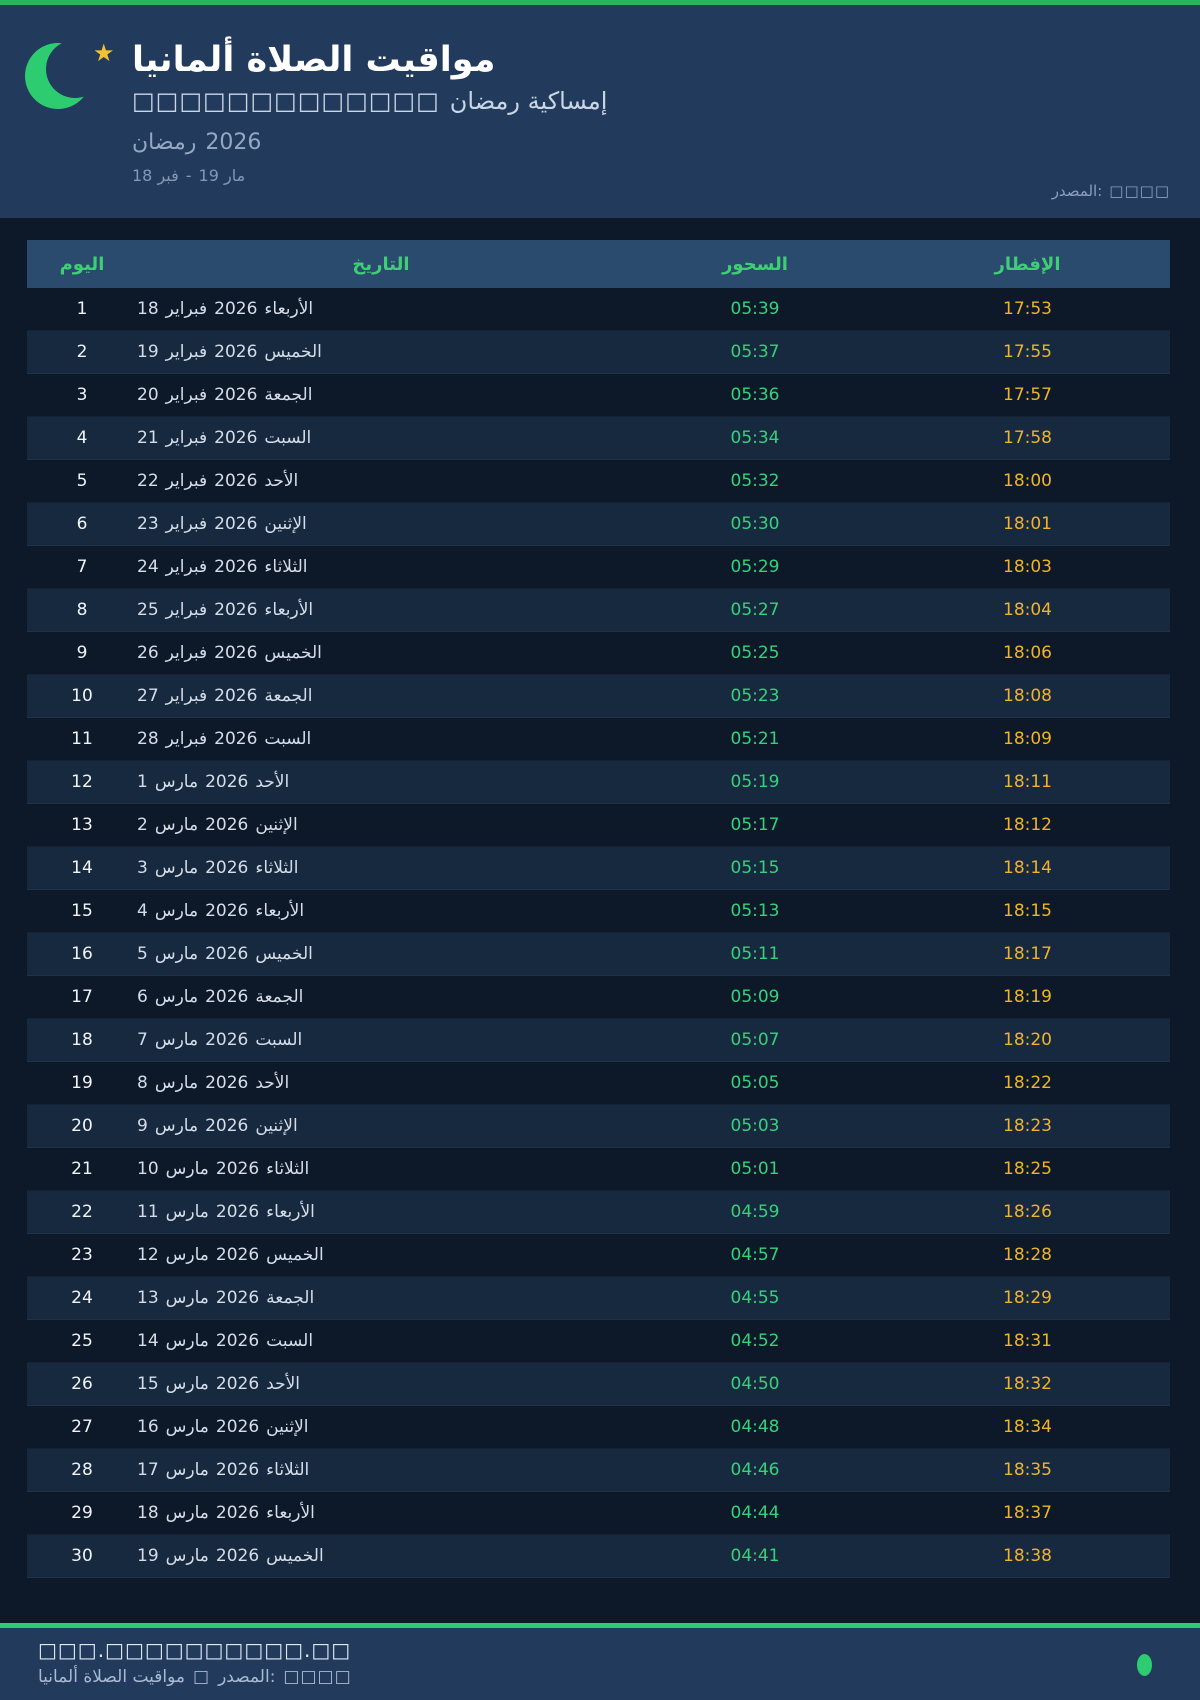  What do you see at coordinates (82, 1298) in the screenshot?
I see `day-number: 24` at bounding box center [82, 1298].